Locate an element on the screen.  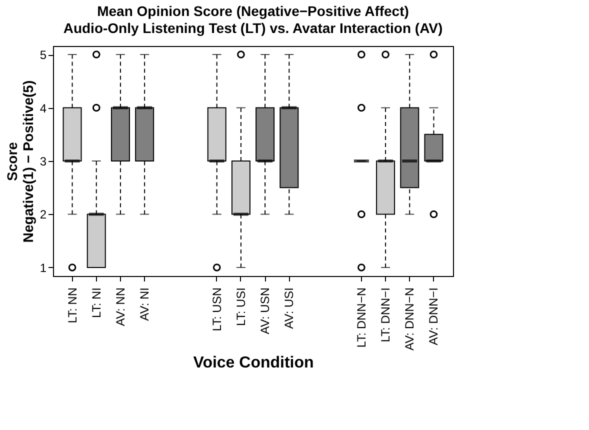
x-axis-title: Voice Condition is located at coordinates (253, 363).